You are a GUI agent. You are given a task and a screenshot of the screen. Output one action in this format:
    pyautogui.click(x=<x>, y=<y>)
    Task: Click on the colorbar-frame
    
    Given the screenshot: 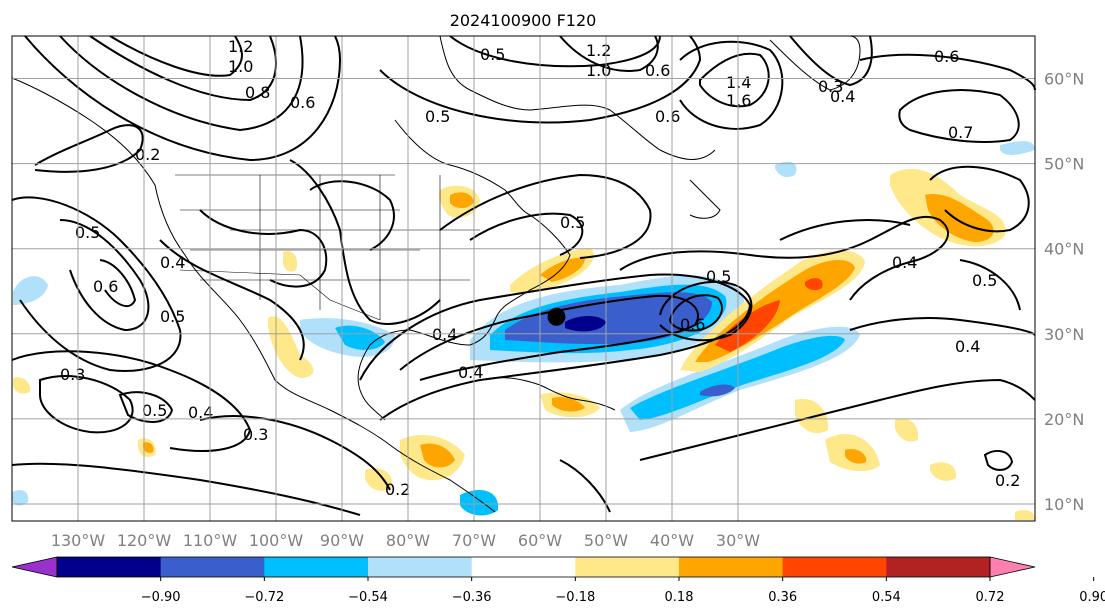 What is the action you would take?
    pyautogui.click(x=523, y=567)
    